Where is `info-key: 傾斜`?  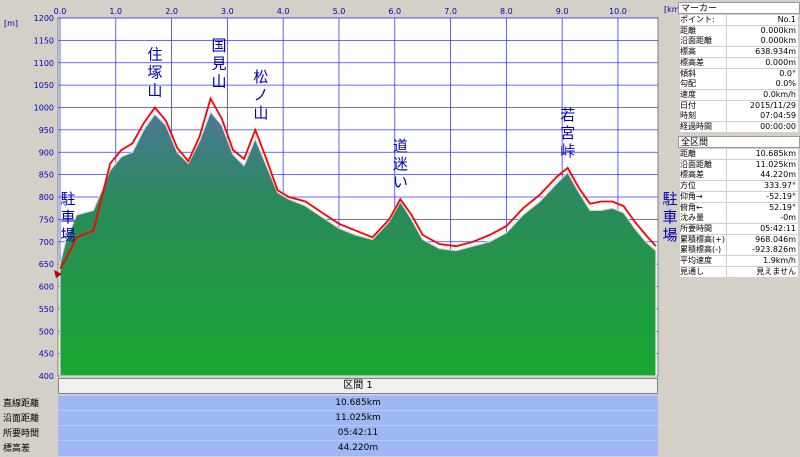 info-key: 傾斜 is located at coordinates (703, 73).